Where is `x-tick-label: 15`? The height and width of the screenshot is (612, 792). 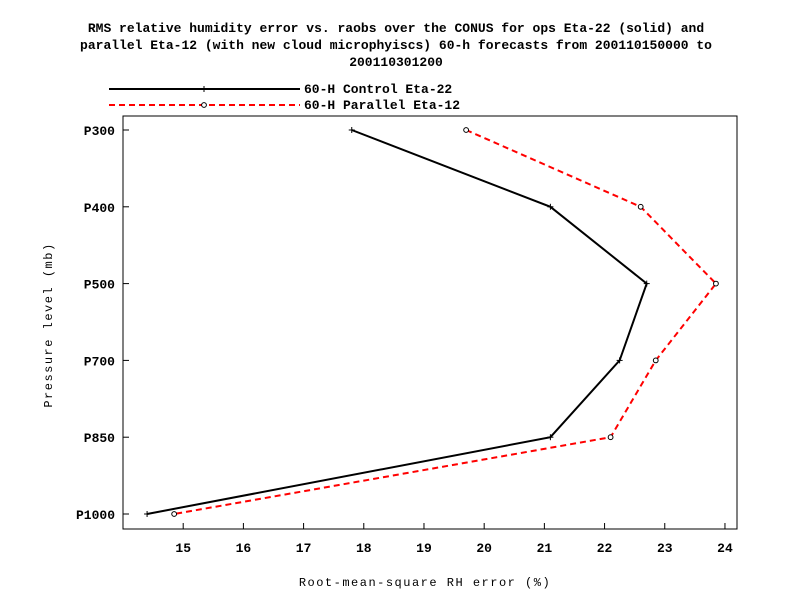
x-tick-label: 15 is located at coordinates (183, 548).